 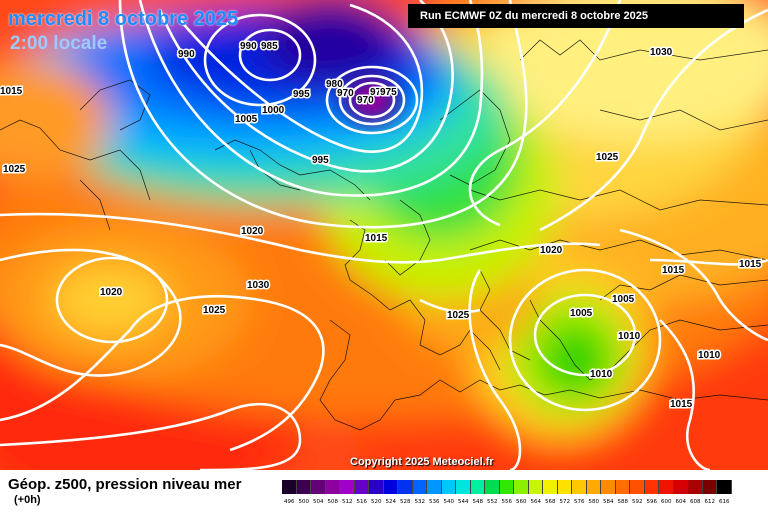 I want to click on scale-label: 520, so click(x=376, y=502).